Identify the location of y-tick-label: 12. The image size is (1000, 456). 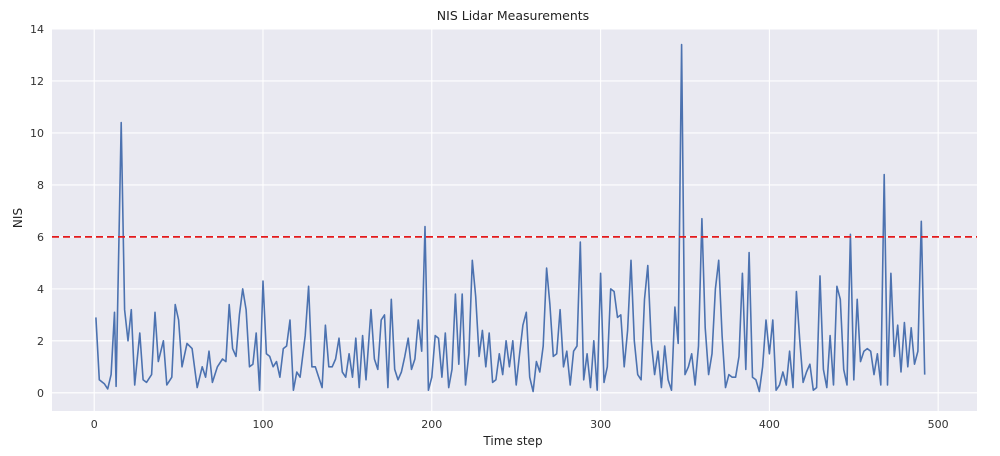
(37, 81).